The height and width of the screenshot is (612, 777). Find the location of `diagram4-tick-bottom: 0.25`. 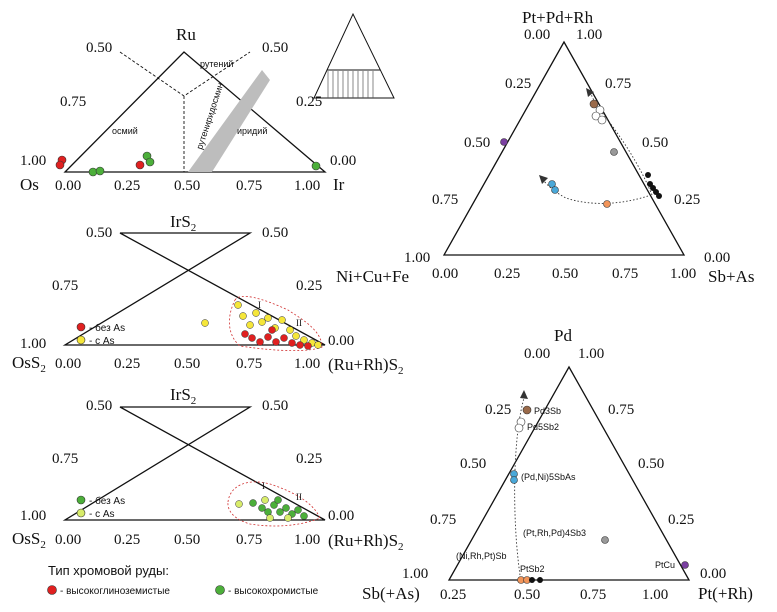

diagram4-tick-bottom: 0.25 is located at coordinates (507, 274).